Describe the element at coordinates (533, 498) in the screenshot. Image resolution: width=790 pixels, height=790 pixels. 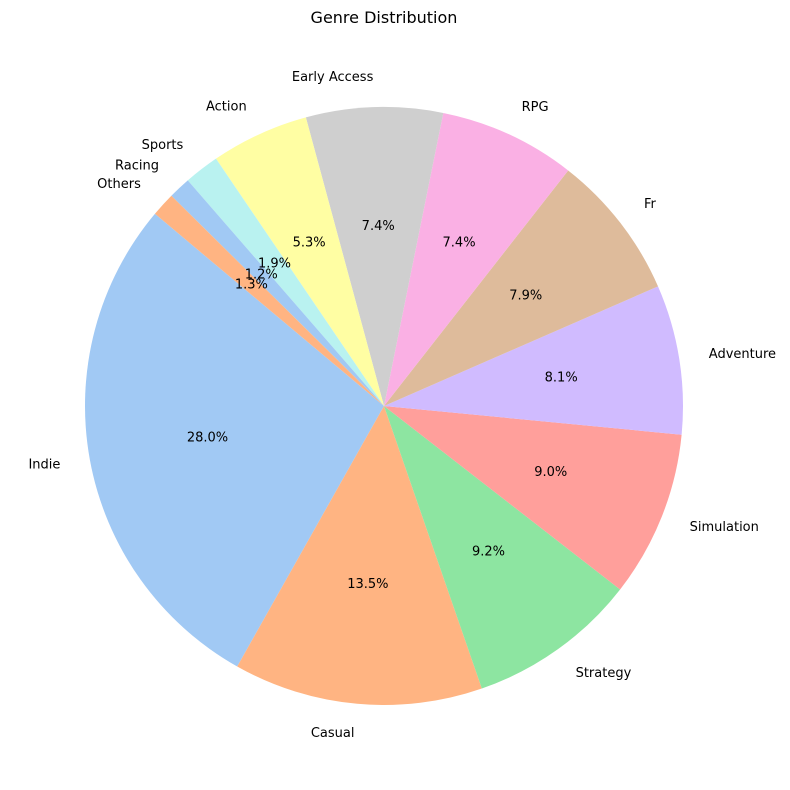
I see `pie-slice-simulation` at that location.